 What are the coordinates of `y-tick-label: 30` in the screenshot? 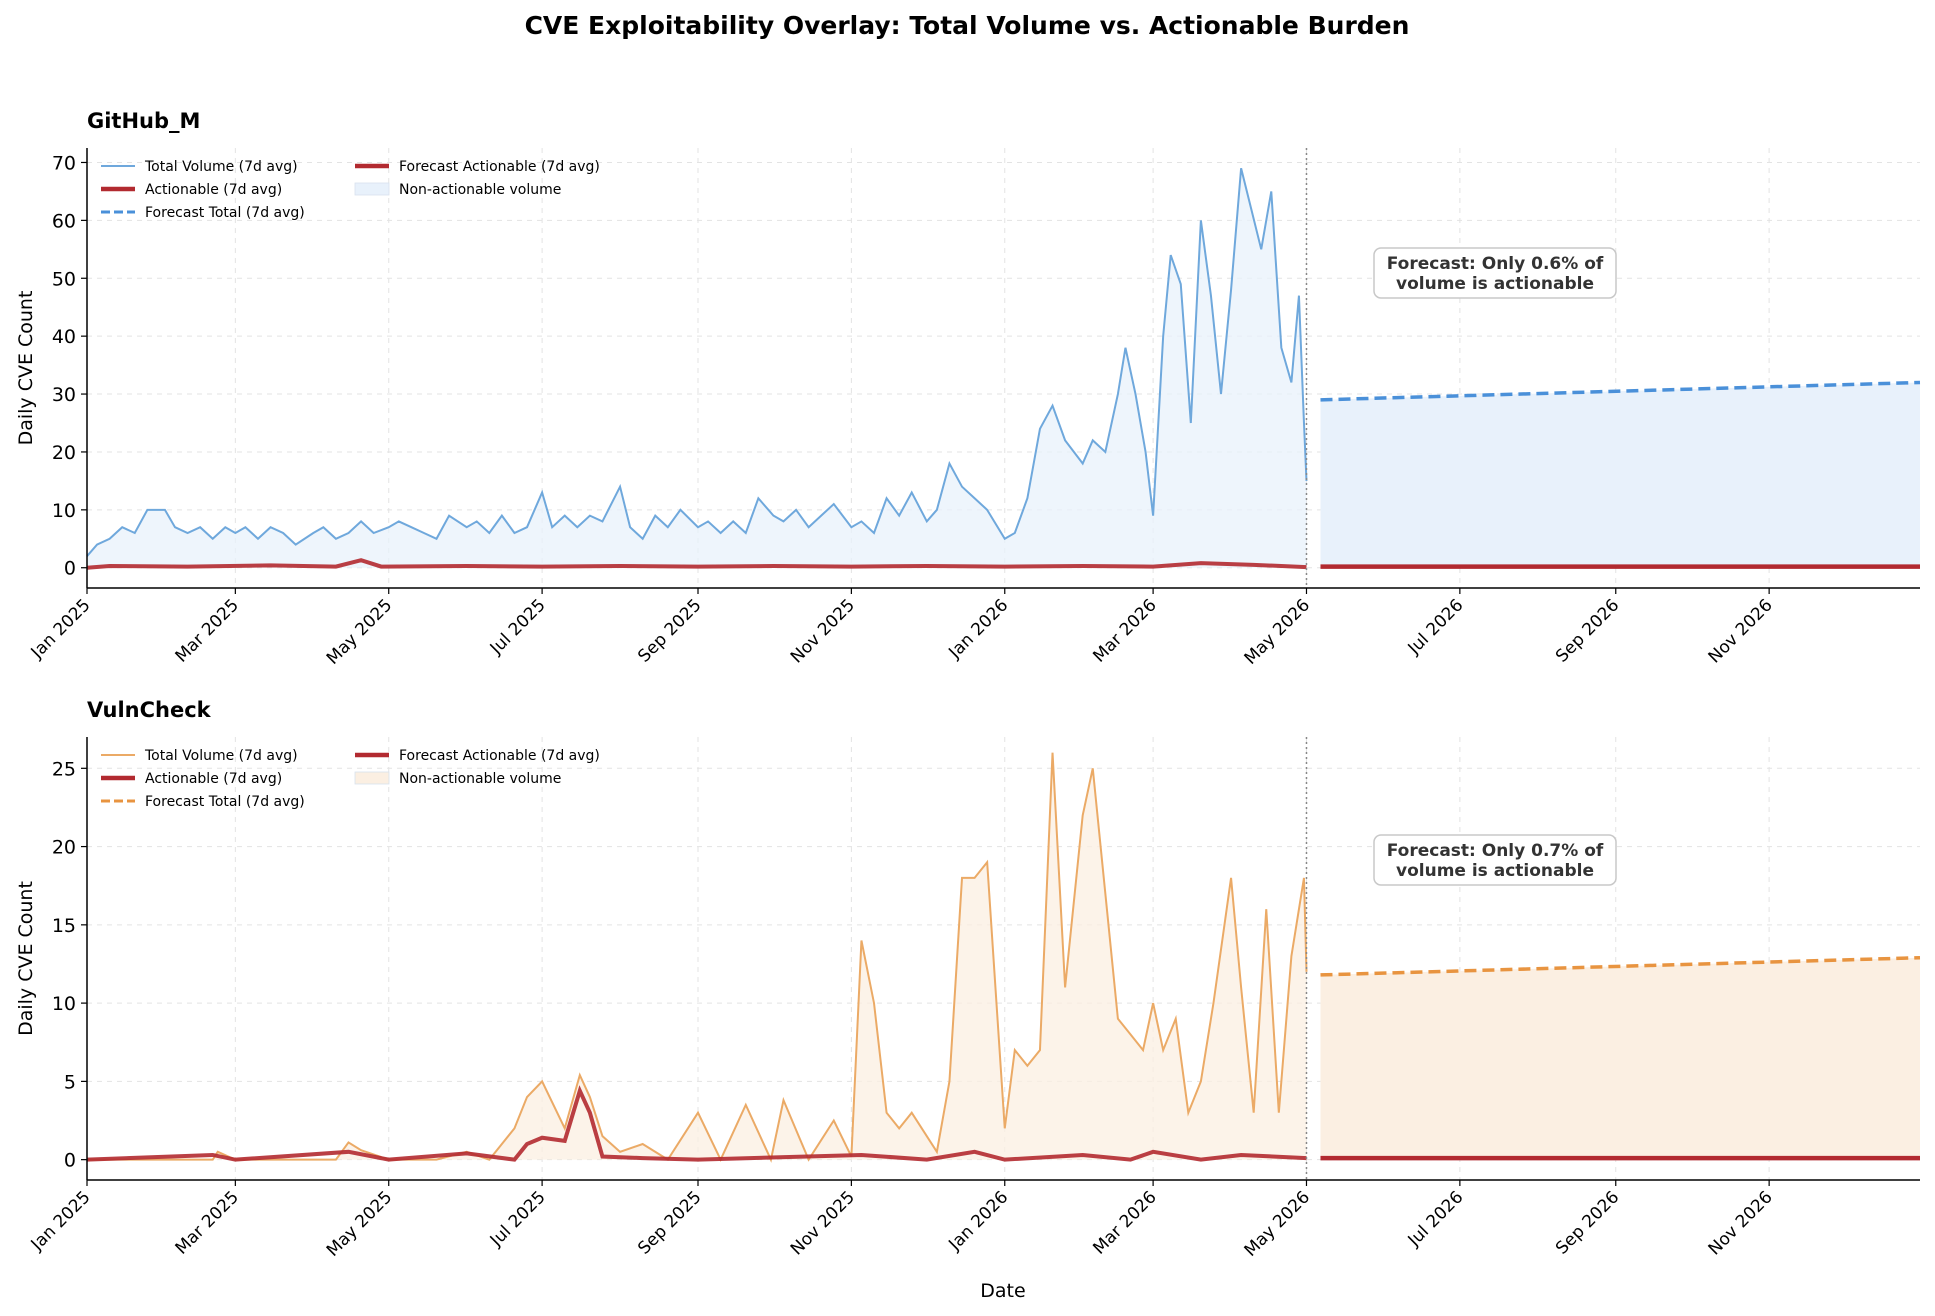 It's located at (64, 395).